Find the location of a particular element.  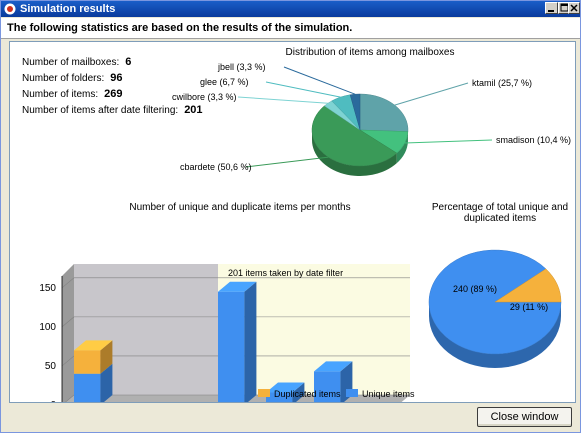

close-window-button: Close window is located at coordinates (524, 417).